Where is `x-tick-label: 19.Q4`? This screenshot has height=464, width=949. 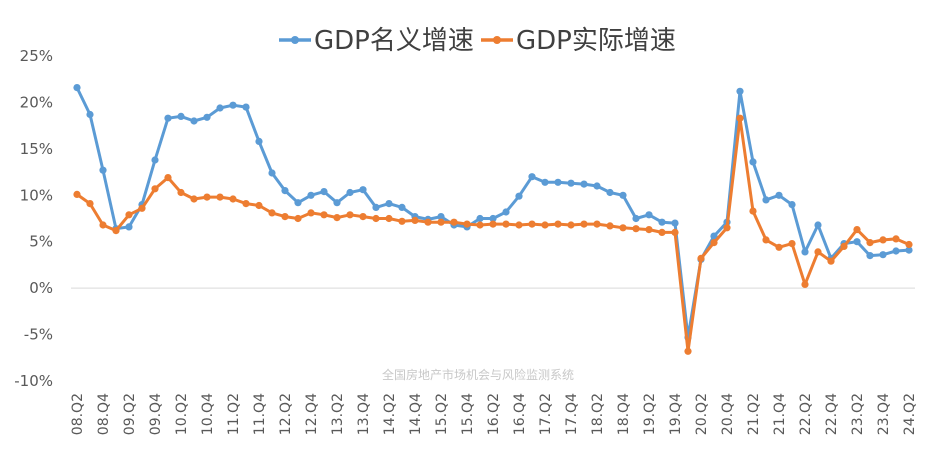
x-tick-label: 19.Q4 is located at coordinates (676, 414).